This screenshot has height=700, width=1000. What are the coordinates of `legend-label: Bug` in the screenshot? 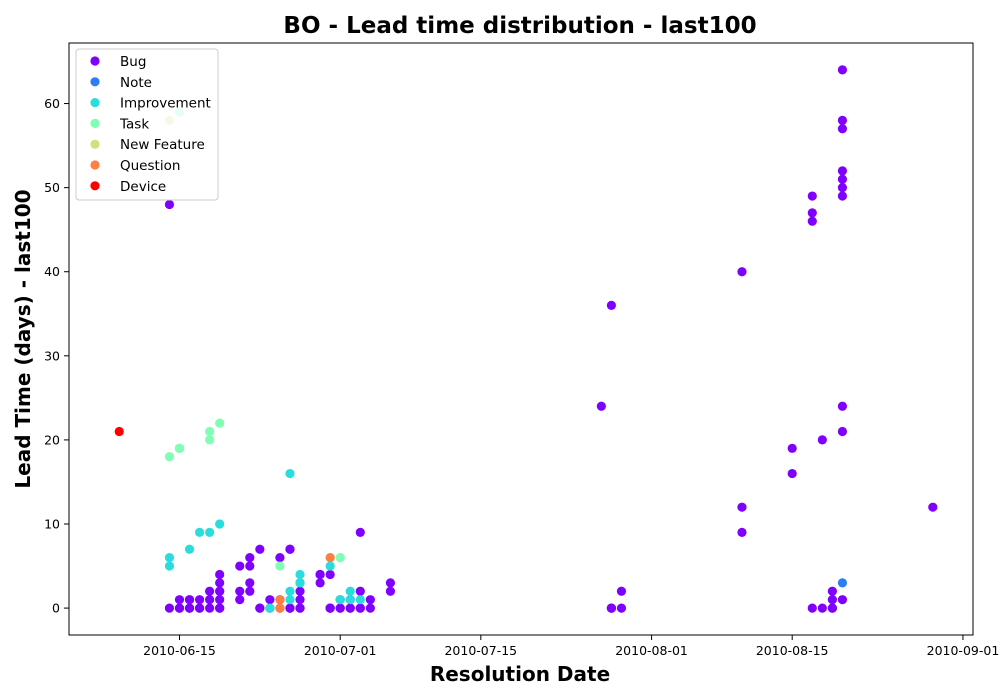 It's located at (133, 62).